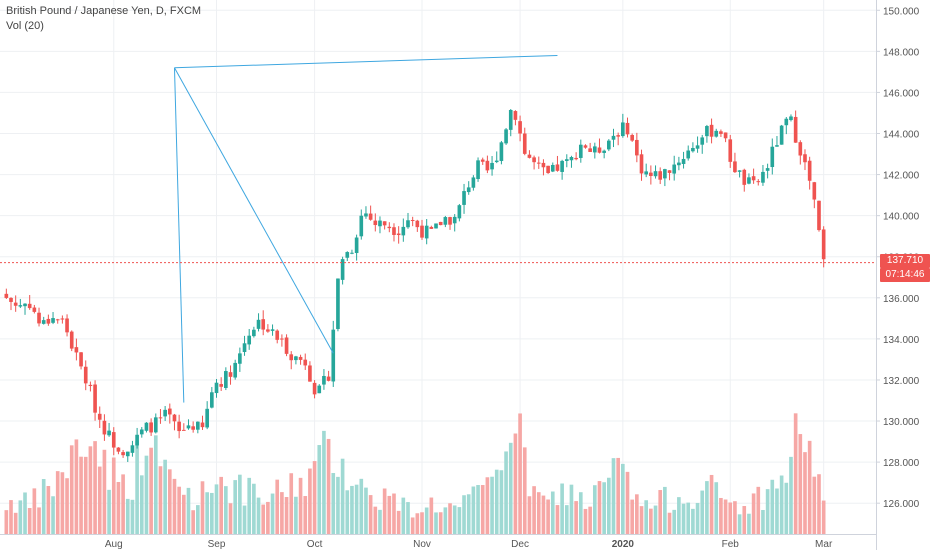 The width and height of the screenshot is (932, 550). I want to click on time-axis-border, so click(438, 534).